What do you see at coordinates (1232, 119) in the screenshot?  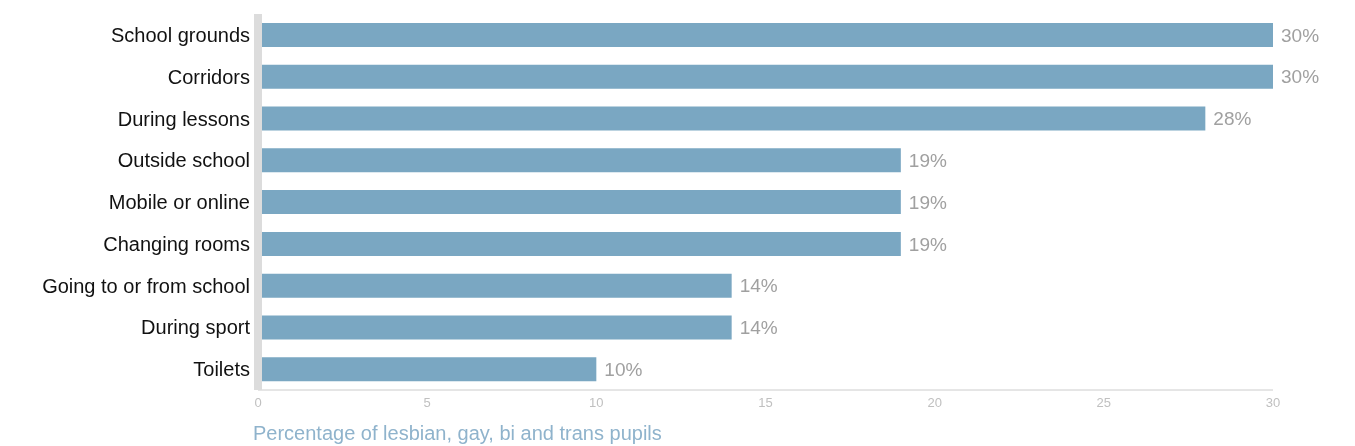 I see `data-label: 28%` at bounding box center [1232, 119].